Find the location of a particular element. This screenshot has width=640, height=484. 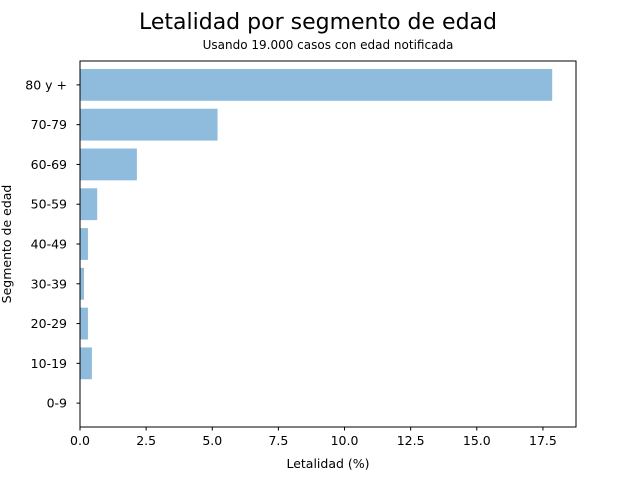

x-tick-label: 5.0 is located at coordinates (212, 440).